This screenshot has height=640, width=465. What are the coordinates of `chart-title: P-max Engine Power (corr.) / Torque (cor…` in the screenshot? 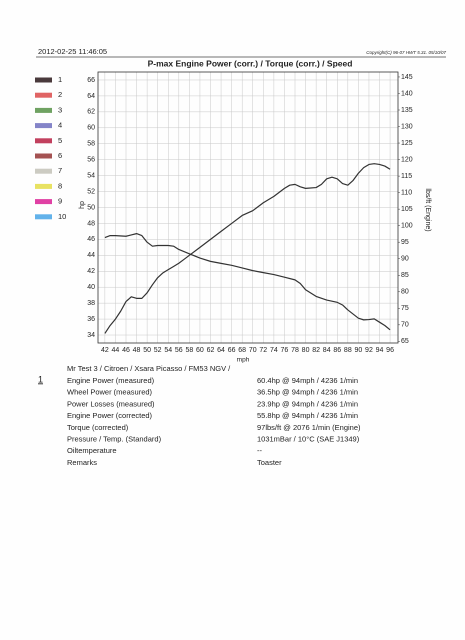 It's located at (250, 63).